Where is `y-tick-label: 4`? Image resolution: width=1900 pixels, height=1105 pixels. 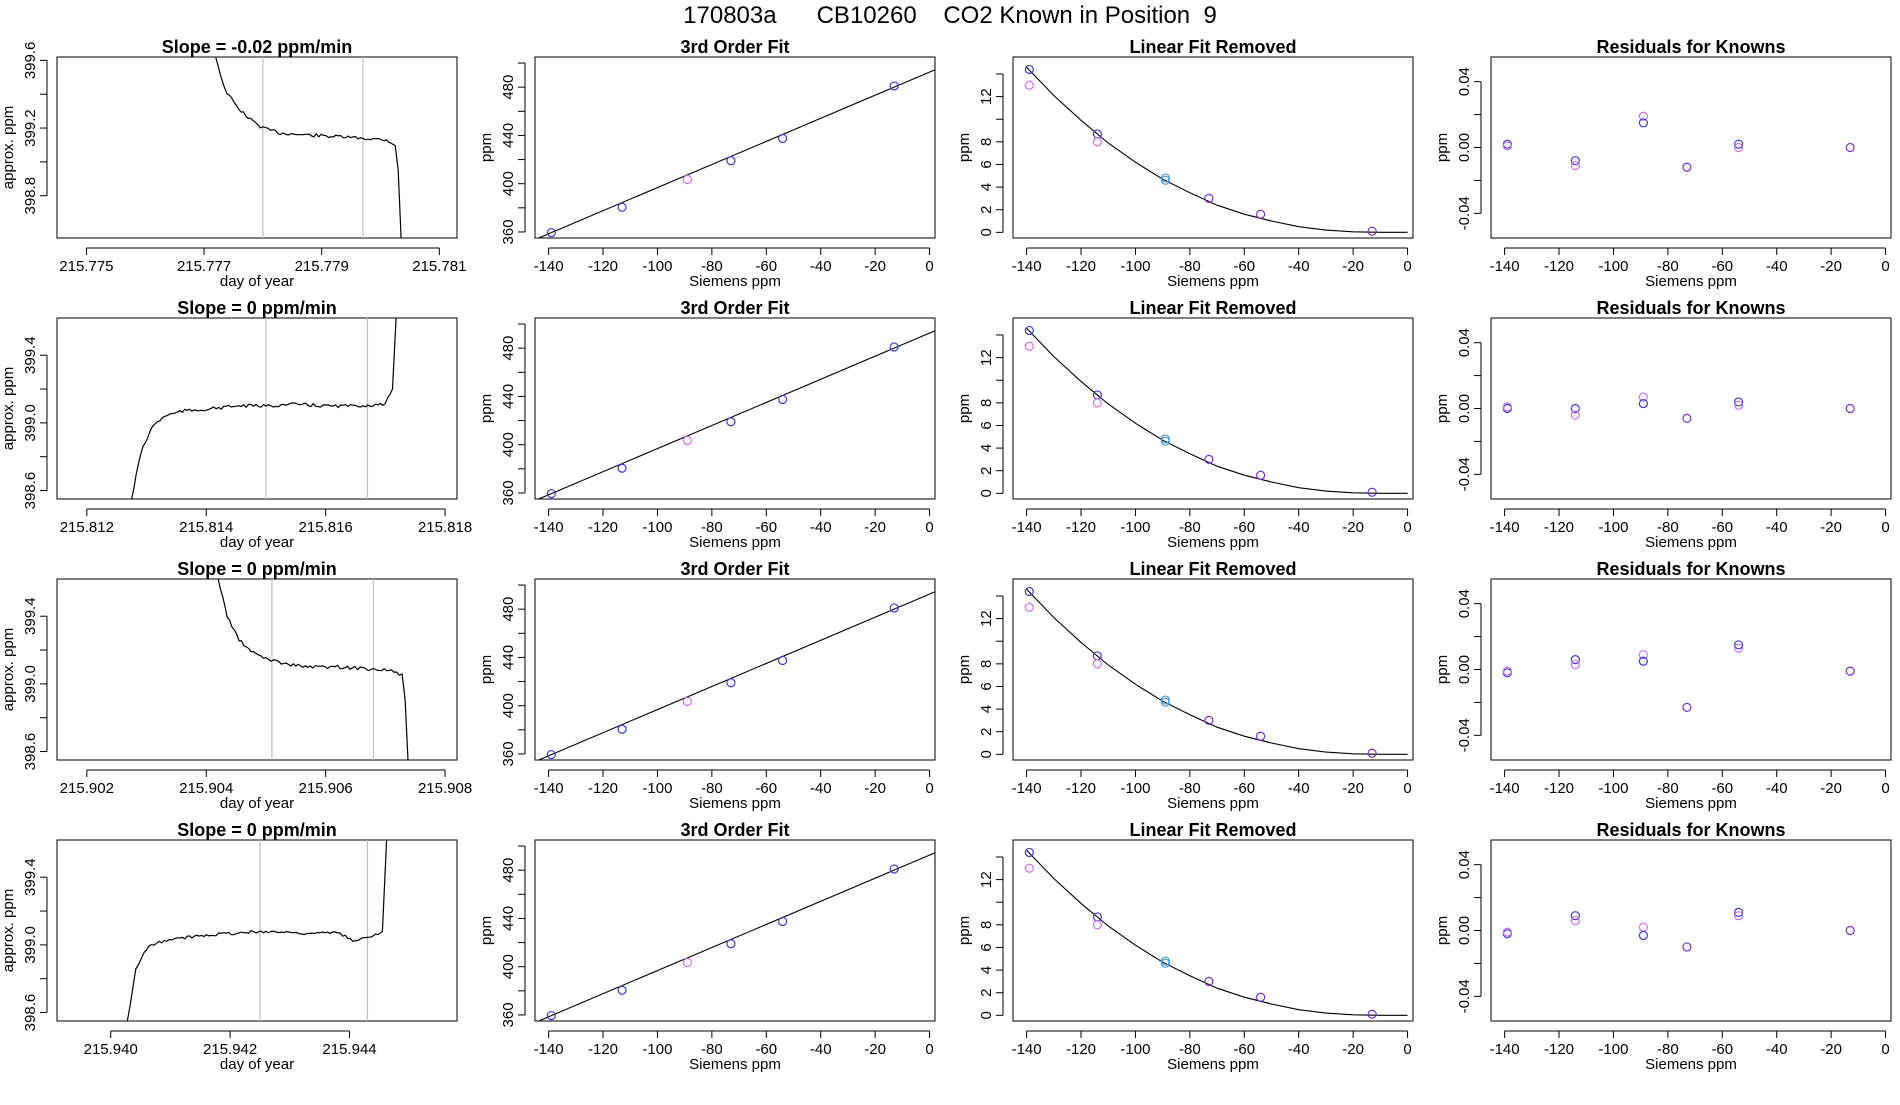
y-tick-label: 4 is located at coordinates (986, 709).